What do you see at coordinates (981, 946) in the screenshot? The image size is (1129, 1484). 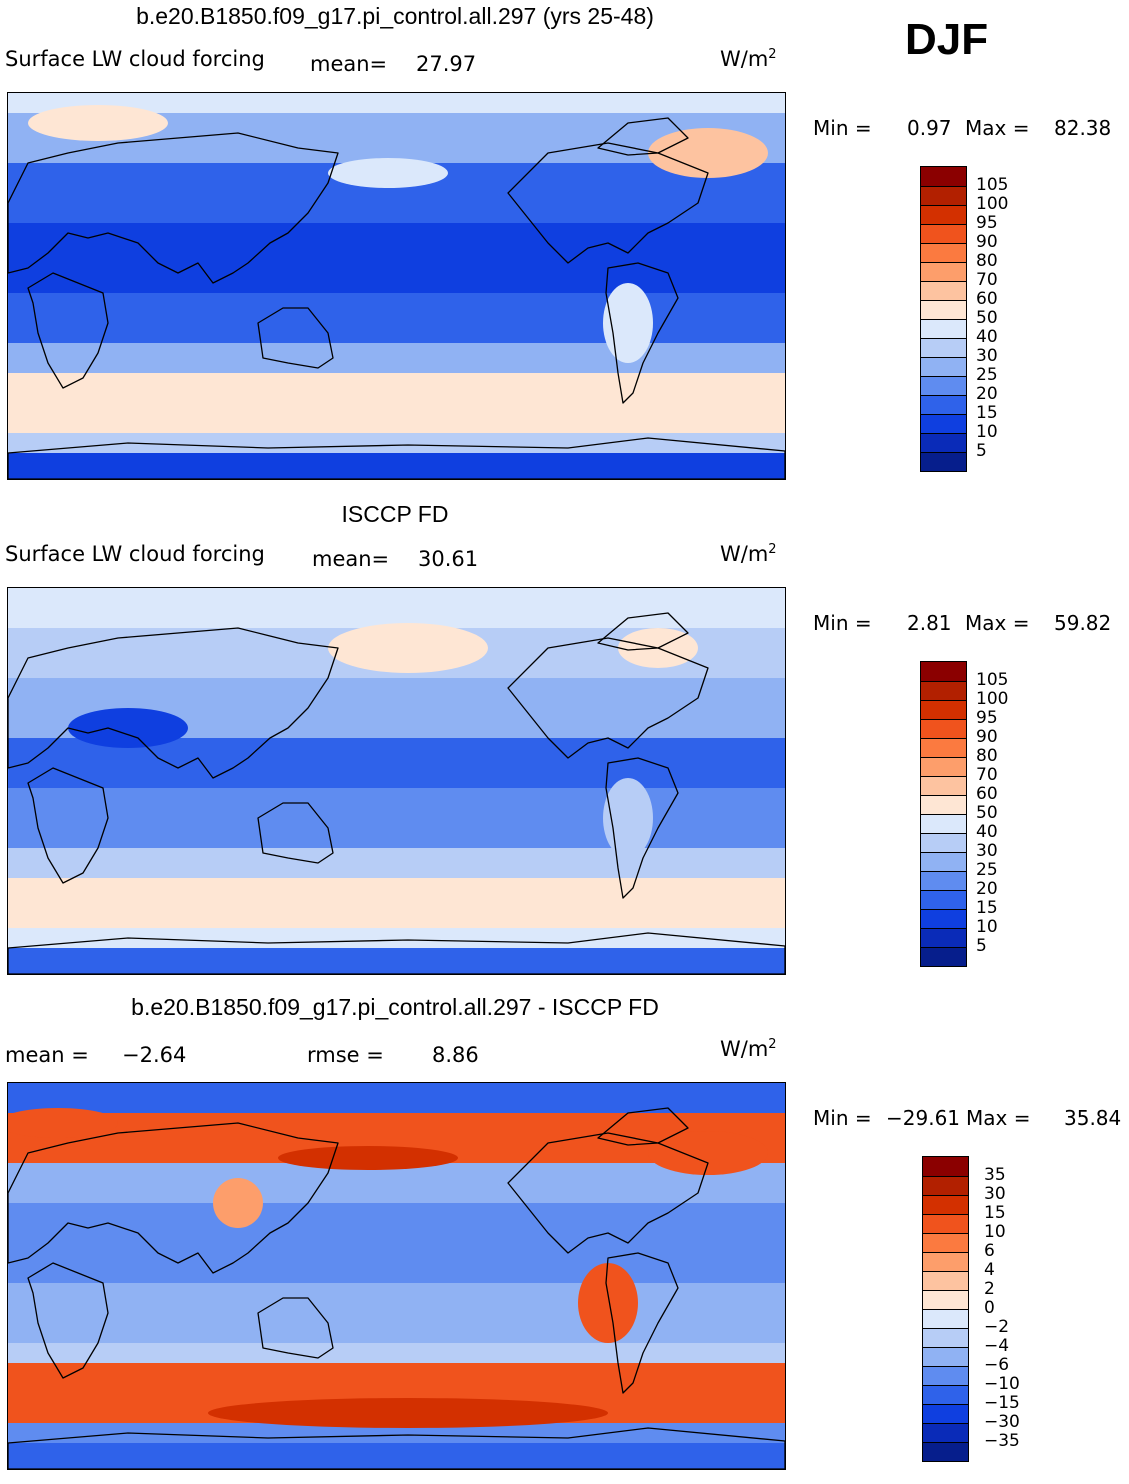 I see `colorbar-tick-label: 5` at bounding box center [981, 946].